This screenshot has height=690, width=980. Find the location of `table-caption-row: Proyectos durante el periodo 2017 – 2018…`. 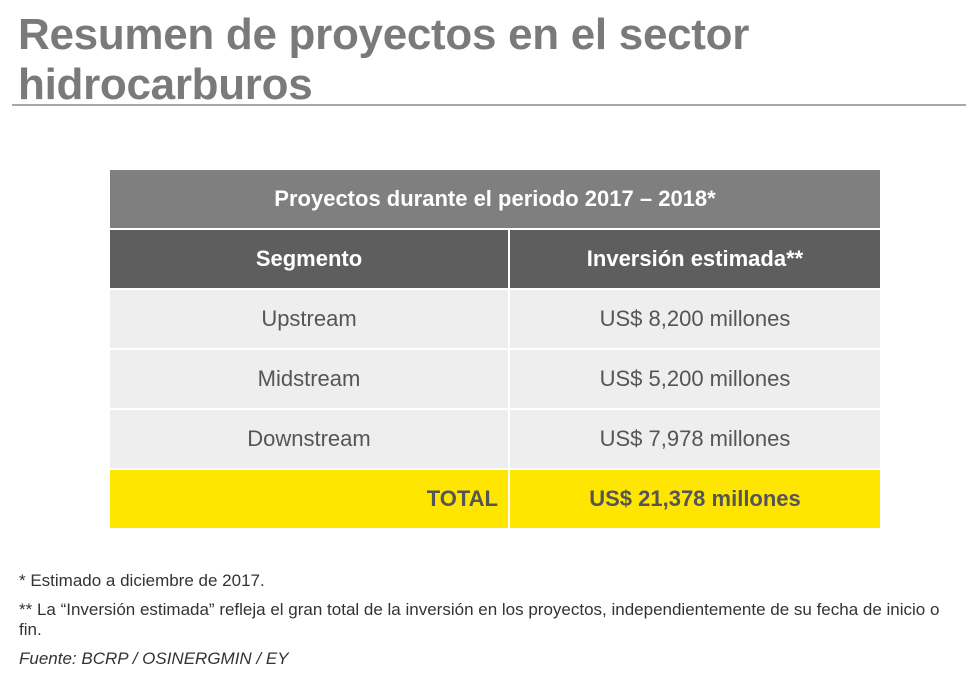

table-caption-row: Proyectos durante el periodo 2017 – 2018… is located at coordinates (495, 199).